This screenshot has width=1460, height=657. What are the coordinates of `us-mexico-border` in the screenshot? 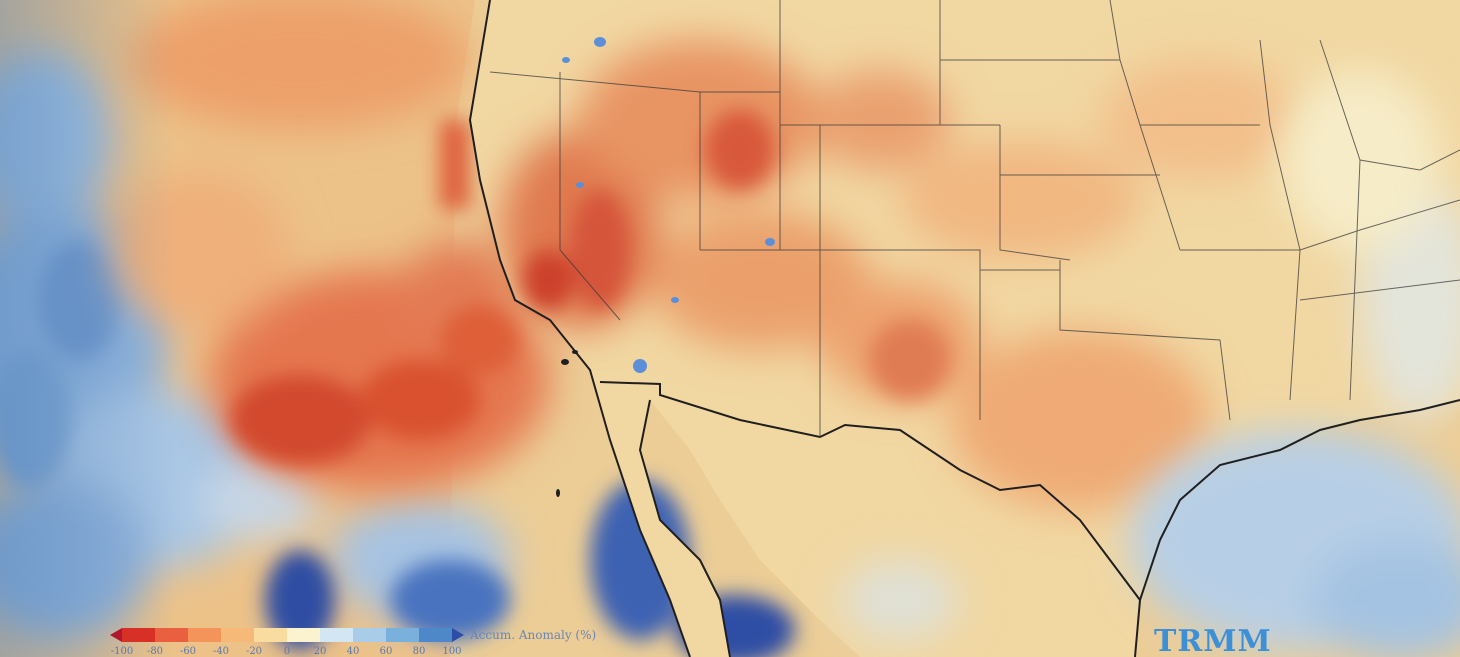 It's located at (870, 491).